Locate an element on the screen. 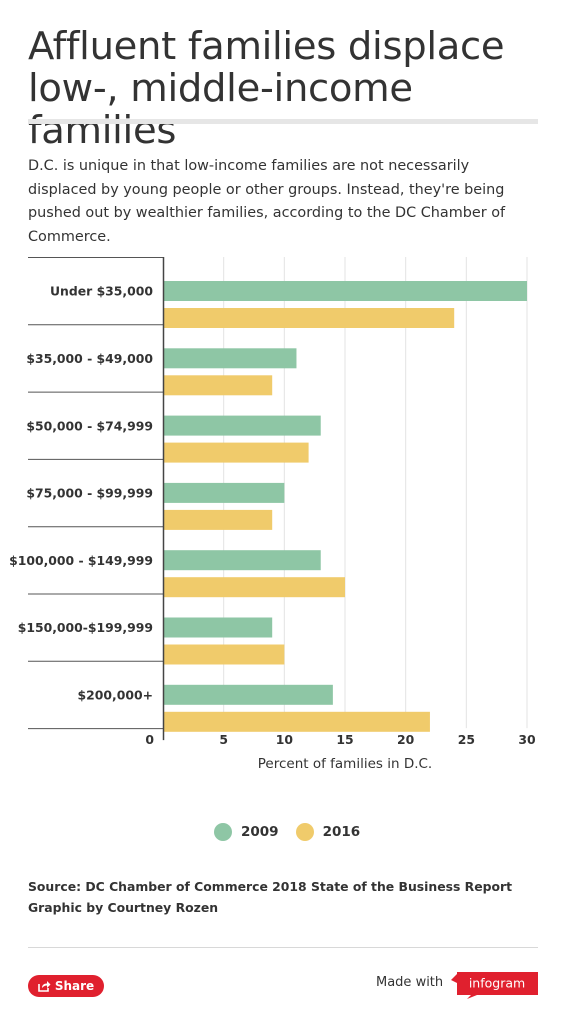  x-tick-label: 15 is located at coordinates (344, 739).